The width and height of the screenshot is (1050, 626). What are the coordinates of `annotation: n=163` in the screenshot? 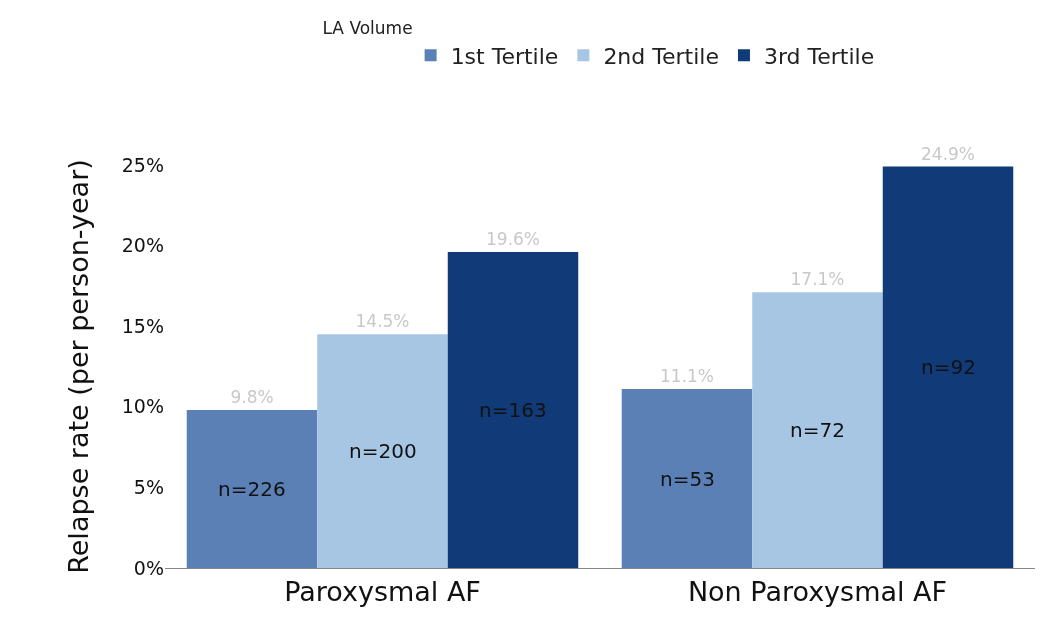 It's located at (513, 410).